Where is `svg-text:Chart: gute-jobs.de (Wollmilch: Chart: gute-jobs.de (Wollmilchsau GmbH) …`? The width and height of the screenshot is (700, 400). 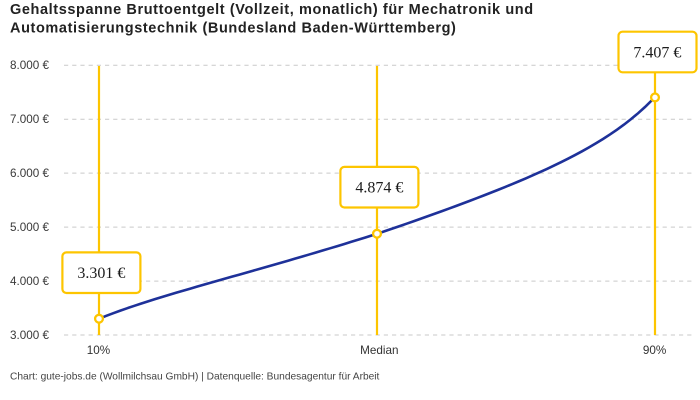 svg-text:Chart: gute-jobs.de (Wollmilch: Chart: gute-jobs.de (Wollmilchsau GmbH) … is located at coordinates (195, 377).